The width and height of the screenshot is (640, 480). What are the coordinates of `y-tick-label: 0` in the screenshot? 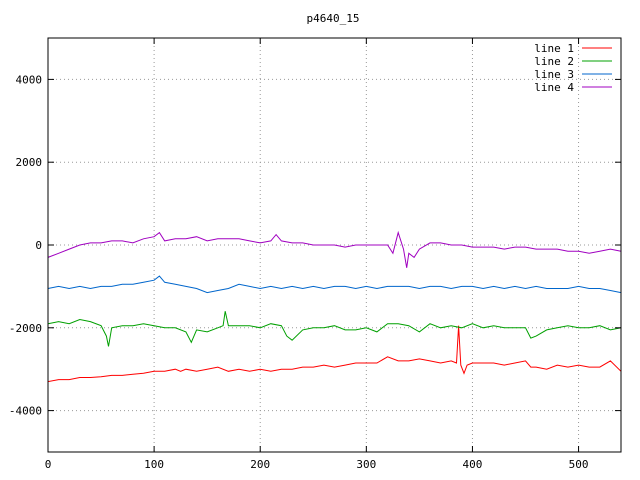 It's located at (38, 245).